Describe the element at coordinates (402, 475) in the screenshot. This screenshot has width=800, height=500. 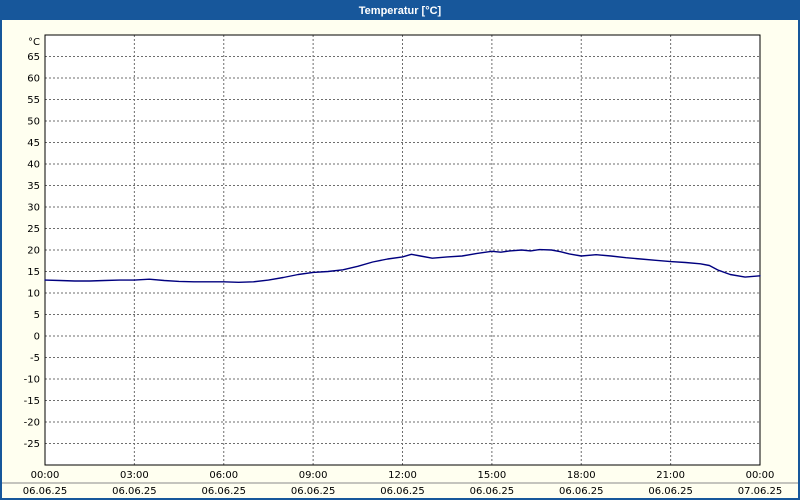
I see `x-axis-time-label: 12:00` at that location.